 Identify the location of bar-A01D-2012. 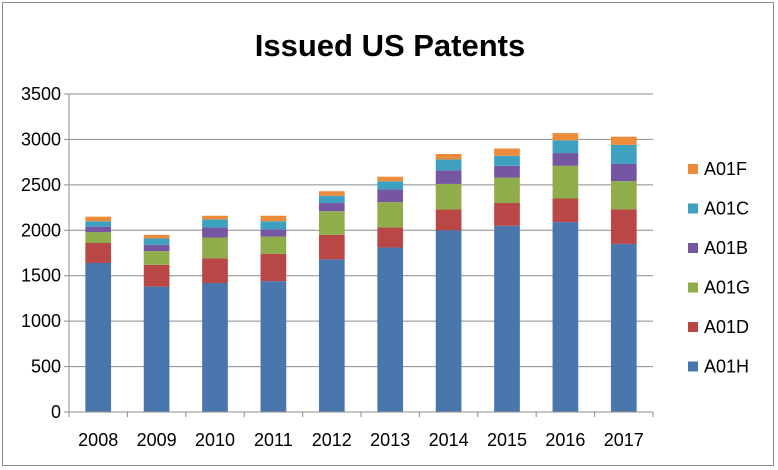
(331, 247).